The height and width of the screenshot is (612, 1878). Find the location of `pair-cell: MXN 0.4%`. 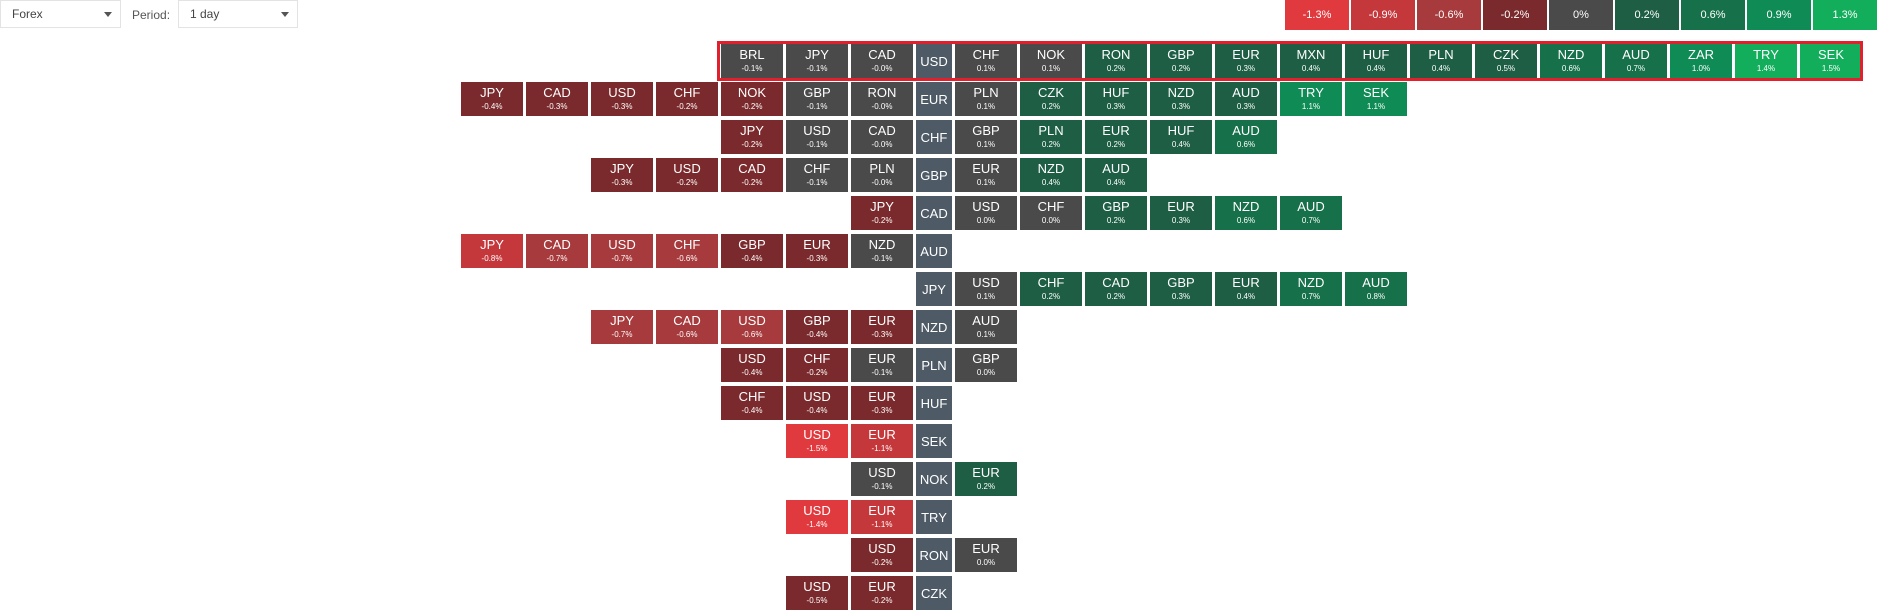

pair-cell: MXN 0.4% is located at coordinates (1311, 61).